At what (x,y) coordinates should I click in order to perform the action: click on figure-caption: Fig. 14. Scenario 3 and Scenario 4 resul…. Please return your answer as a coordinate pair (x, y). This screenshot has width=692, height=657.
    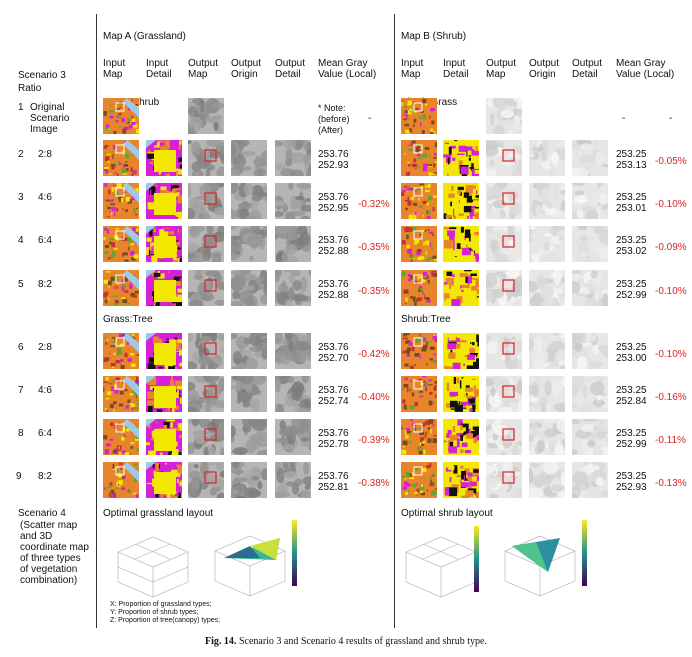
    Looking at the image, I should click on (346, 641).